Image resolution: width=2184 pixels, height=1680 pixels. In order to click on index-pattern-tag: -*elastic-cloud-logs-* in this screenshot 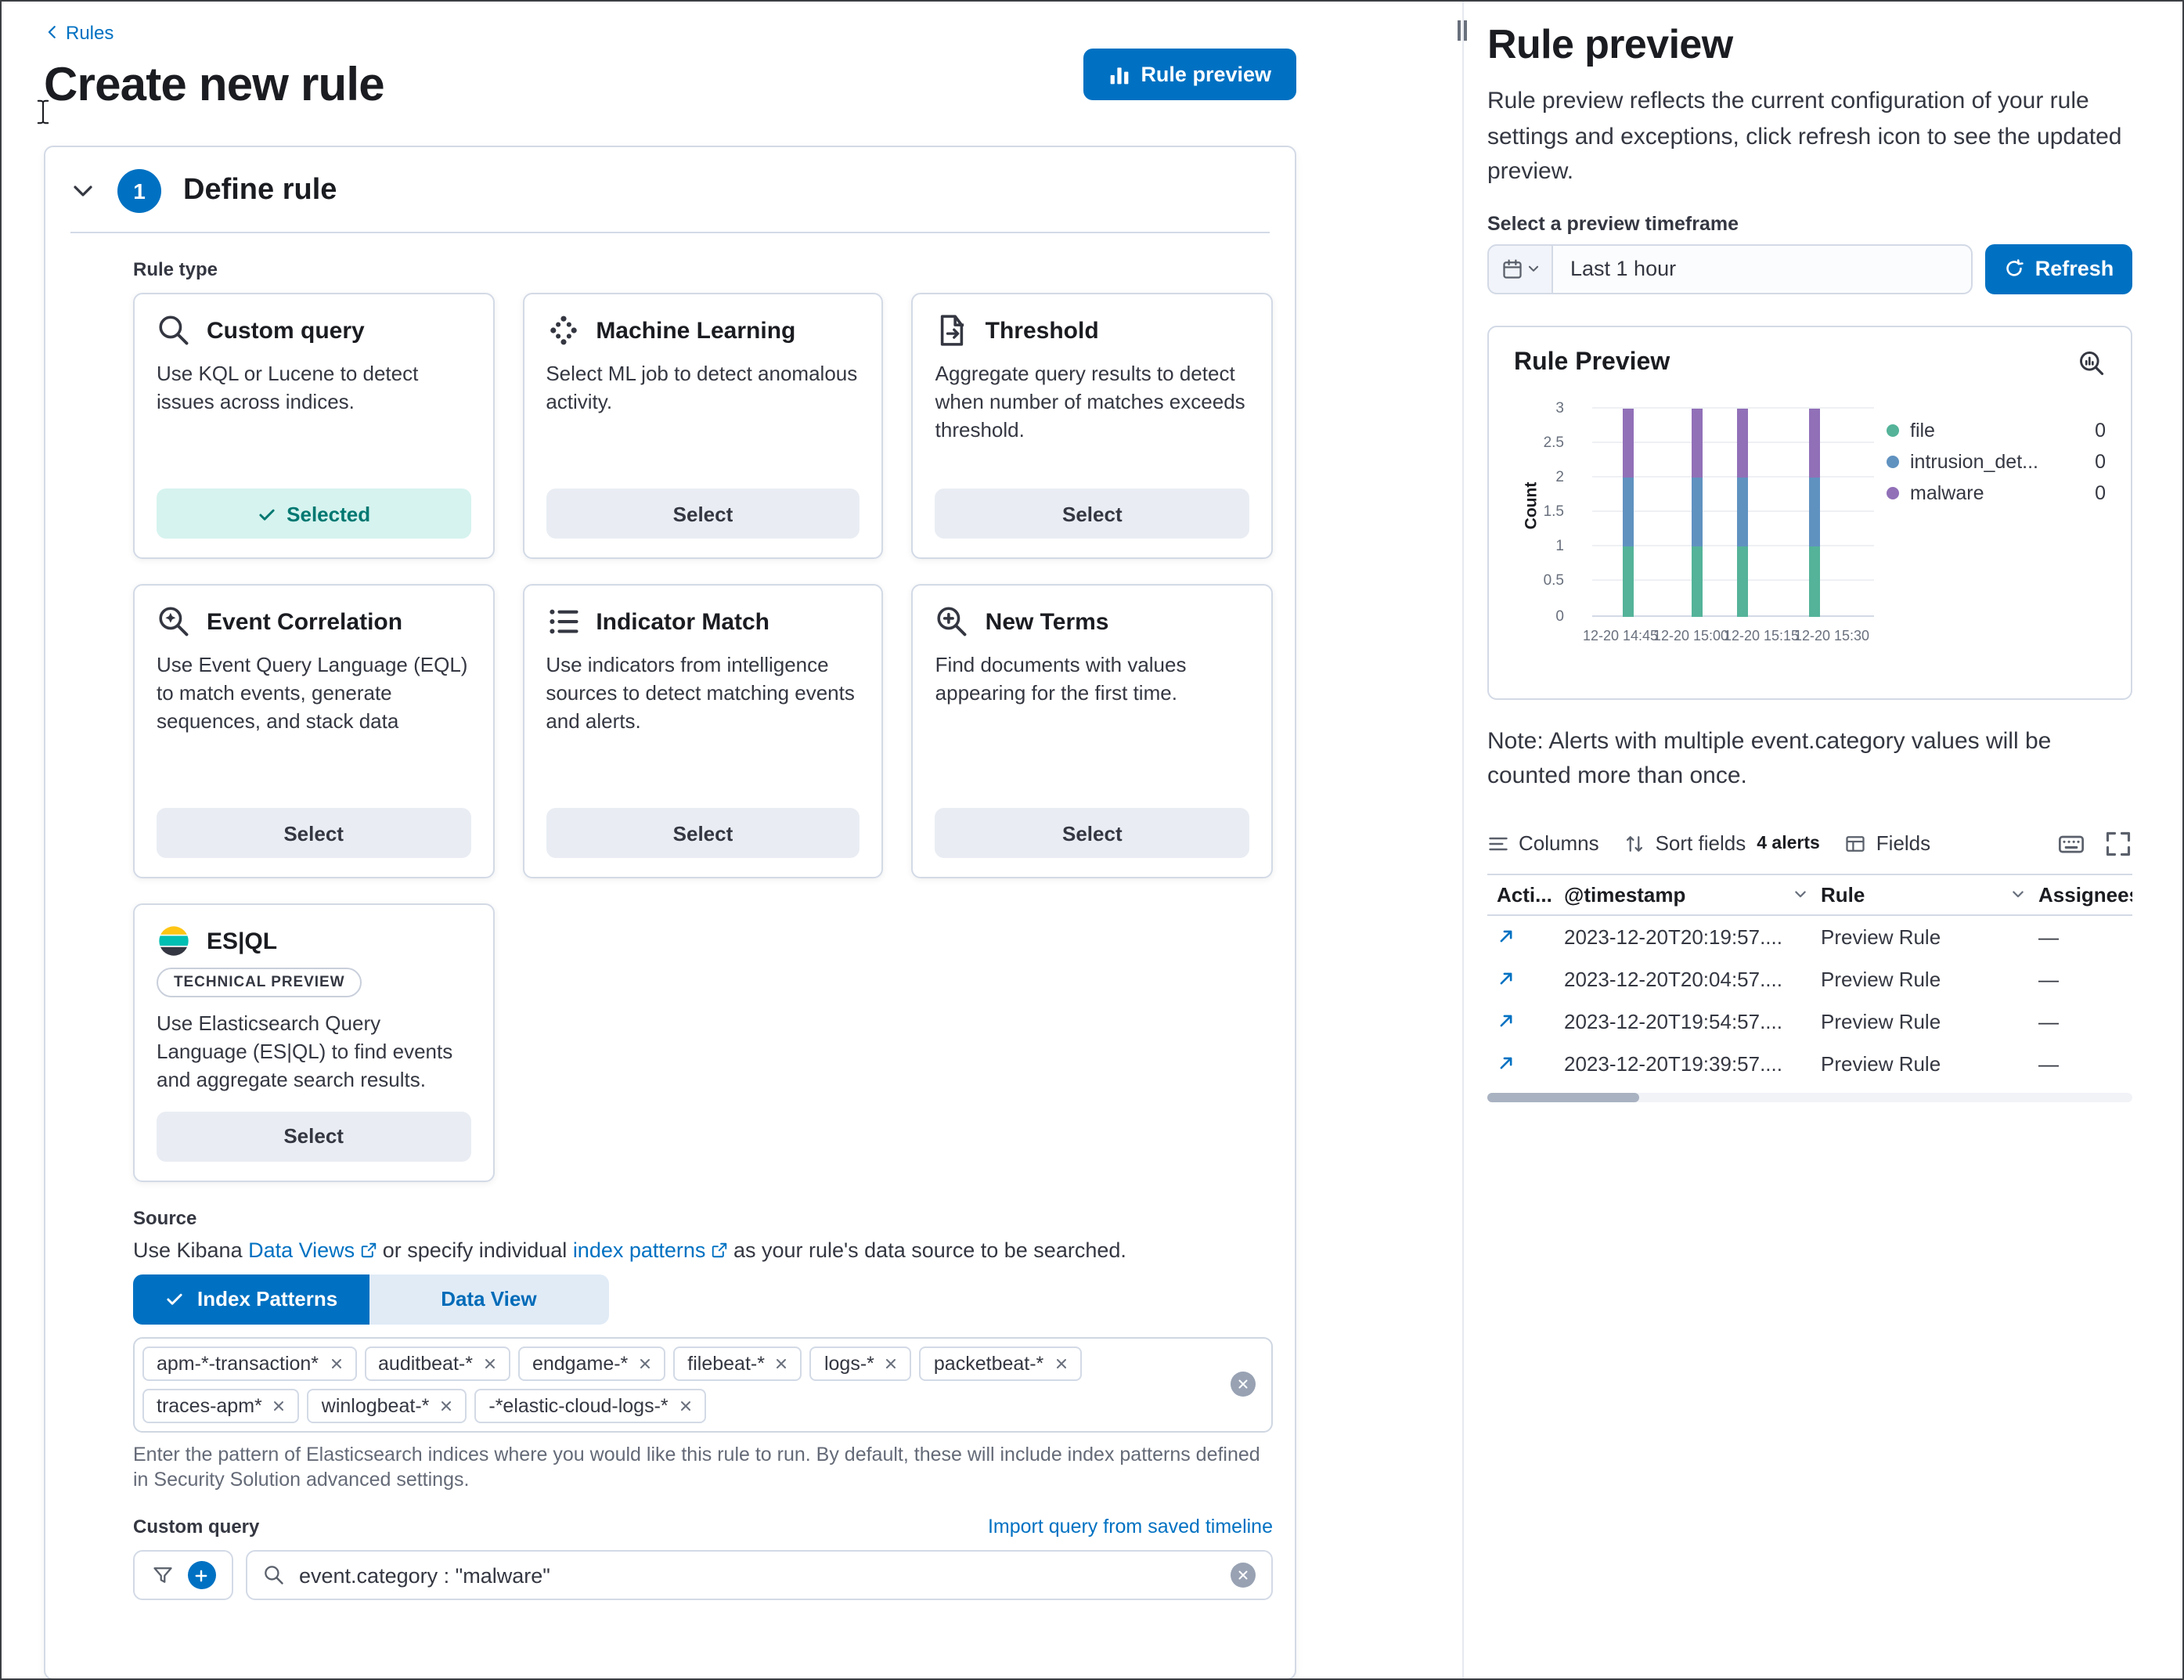, I will do `click(590, 1405)`.